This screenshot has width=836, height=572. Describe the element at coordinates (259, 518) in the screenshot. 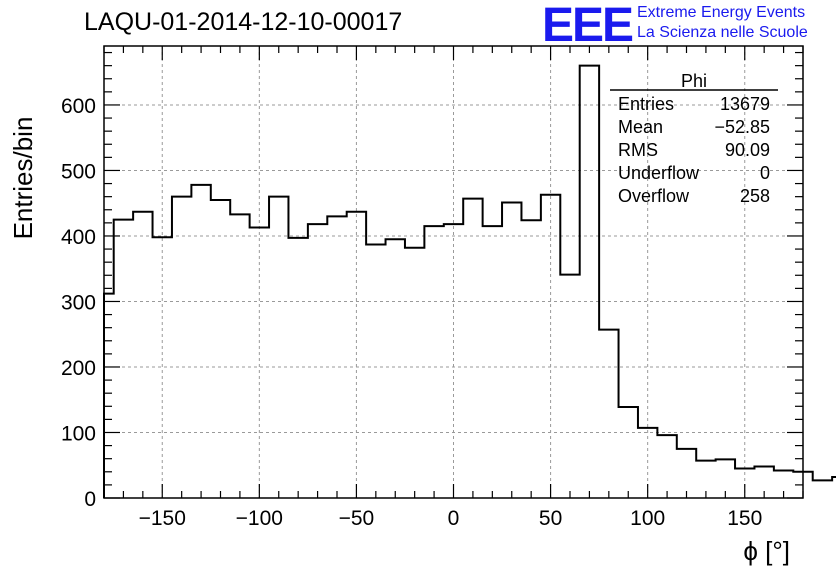

I see `x-tick-label: −100` at that location.